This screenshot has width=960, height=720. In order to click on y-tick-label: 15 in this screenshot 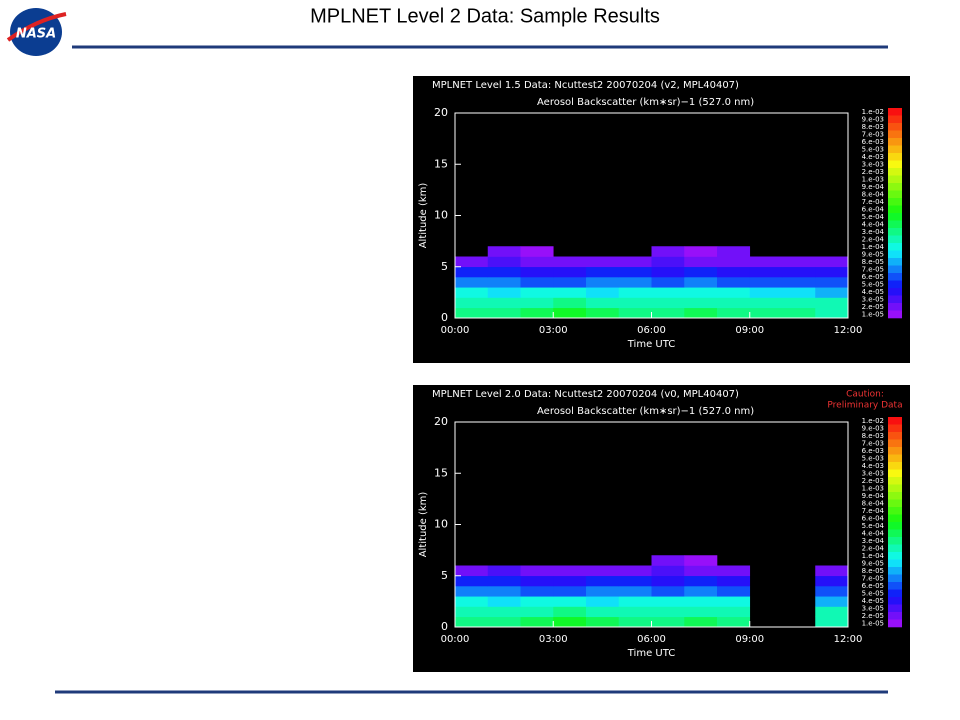, I will do `click(441, 472)`.